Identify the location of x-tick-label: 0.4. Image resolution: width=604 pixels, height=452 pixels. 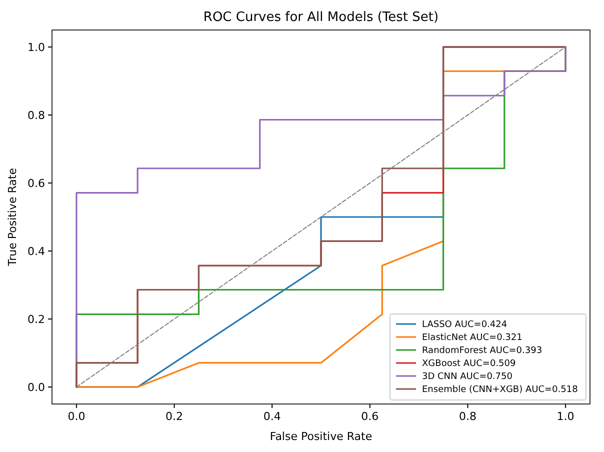
(272, 416).